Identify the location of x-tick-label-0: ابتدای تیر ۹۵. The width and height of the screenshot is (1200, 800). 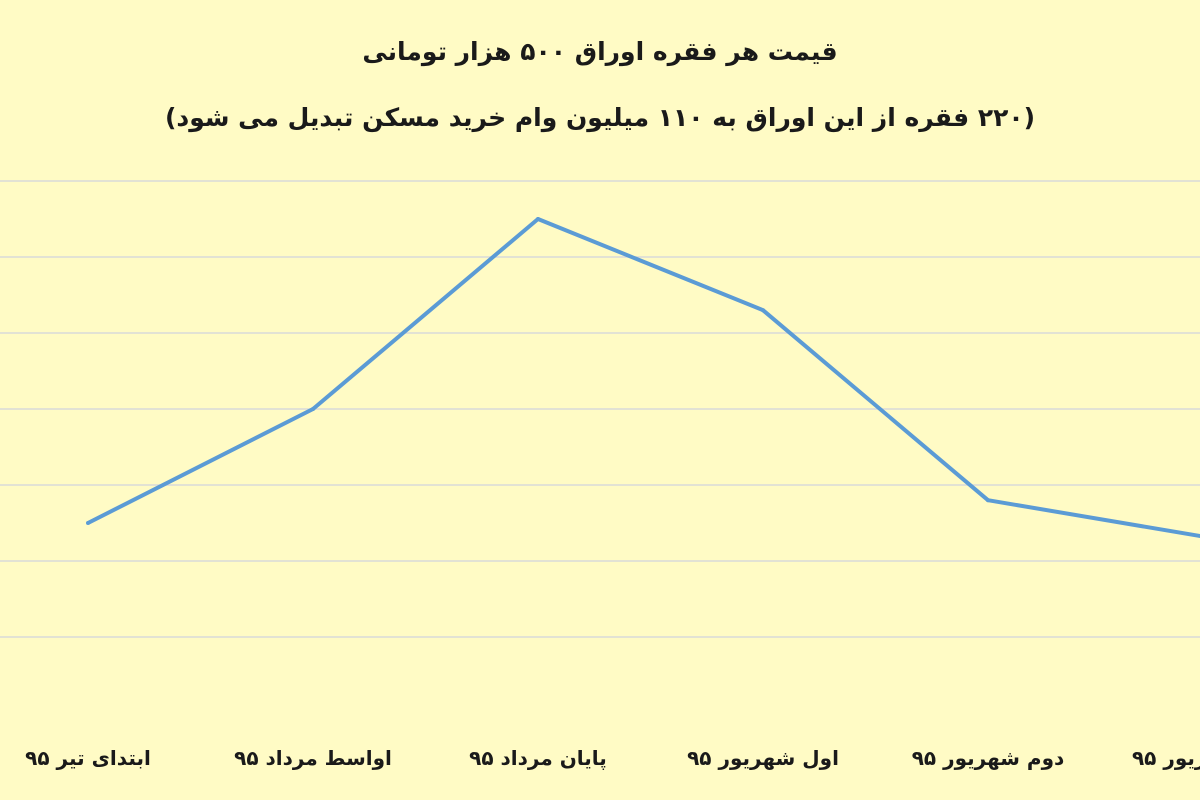
(88, 758).